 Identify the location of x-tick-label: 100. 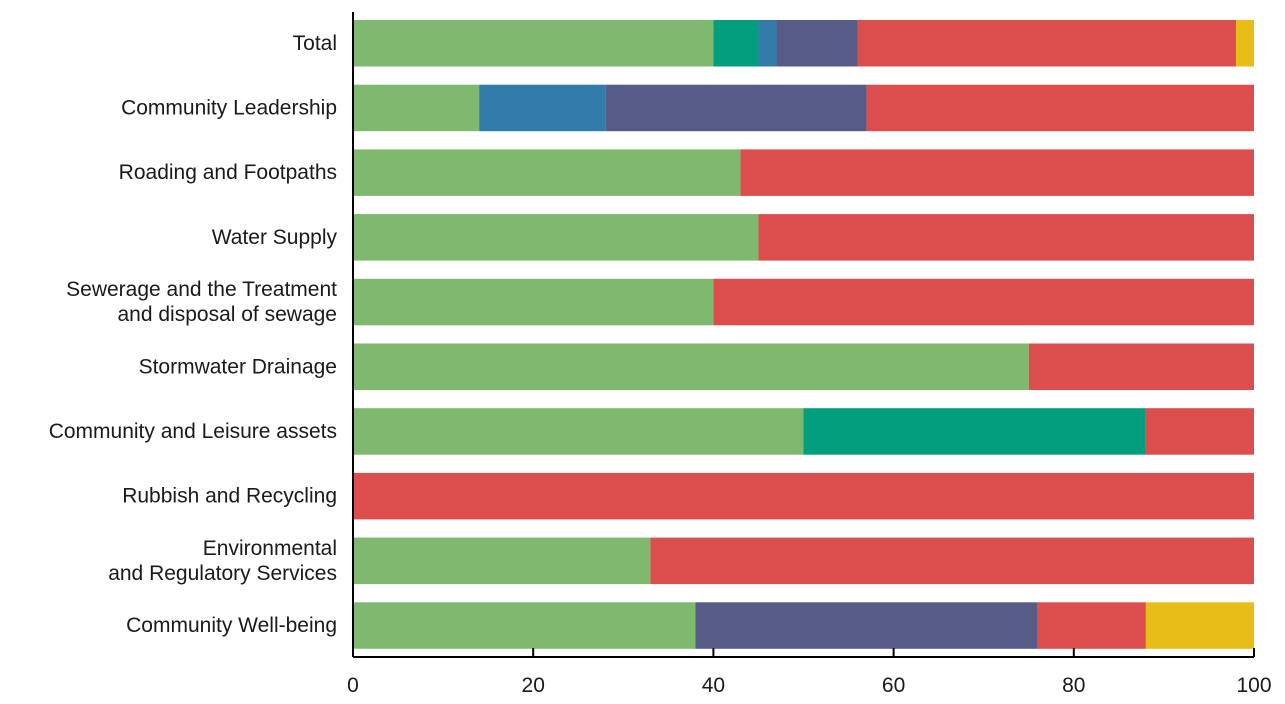
(1253, 685).